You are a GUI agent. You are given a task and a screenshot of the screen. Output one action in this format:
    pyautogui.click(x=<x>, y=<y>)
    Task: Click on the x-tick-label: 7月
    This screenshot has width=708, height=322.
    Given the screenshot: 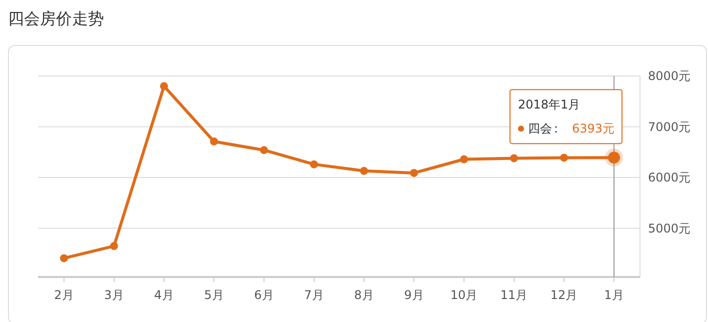 What is the action you would take?
    pyautogui.click(x=314, y=295)
    